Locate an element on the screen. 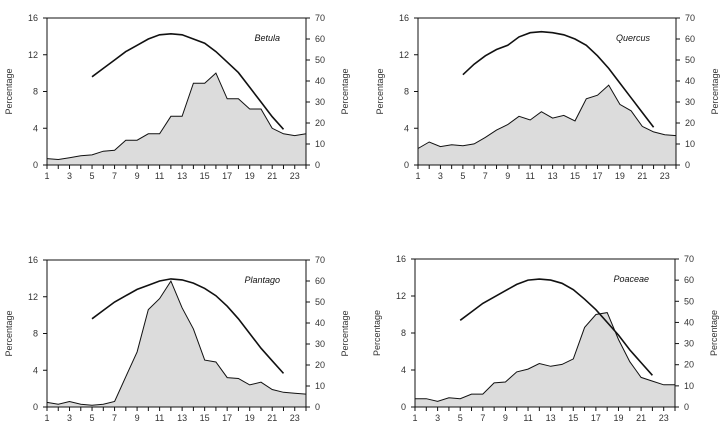  x-tick-label: 5 is located at coordinates (460, 418).